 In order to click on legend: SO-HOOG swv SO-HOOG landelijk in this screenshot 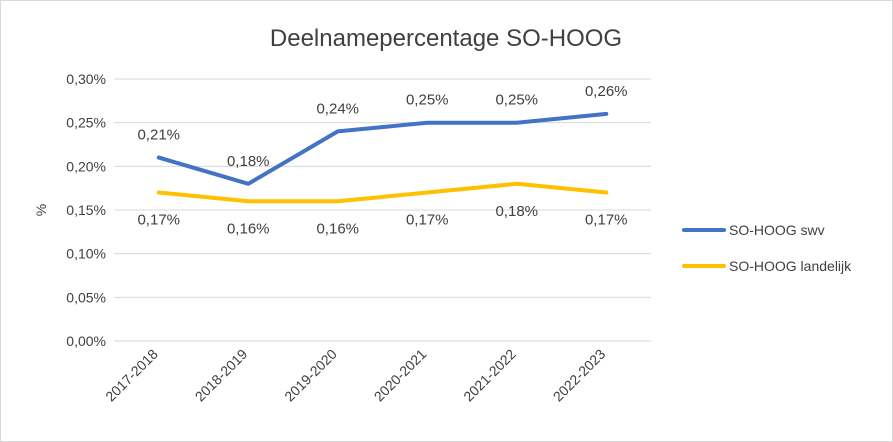, I will do `click(767, 248)`.